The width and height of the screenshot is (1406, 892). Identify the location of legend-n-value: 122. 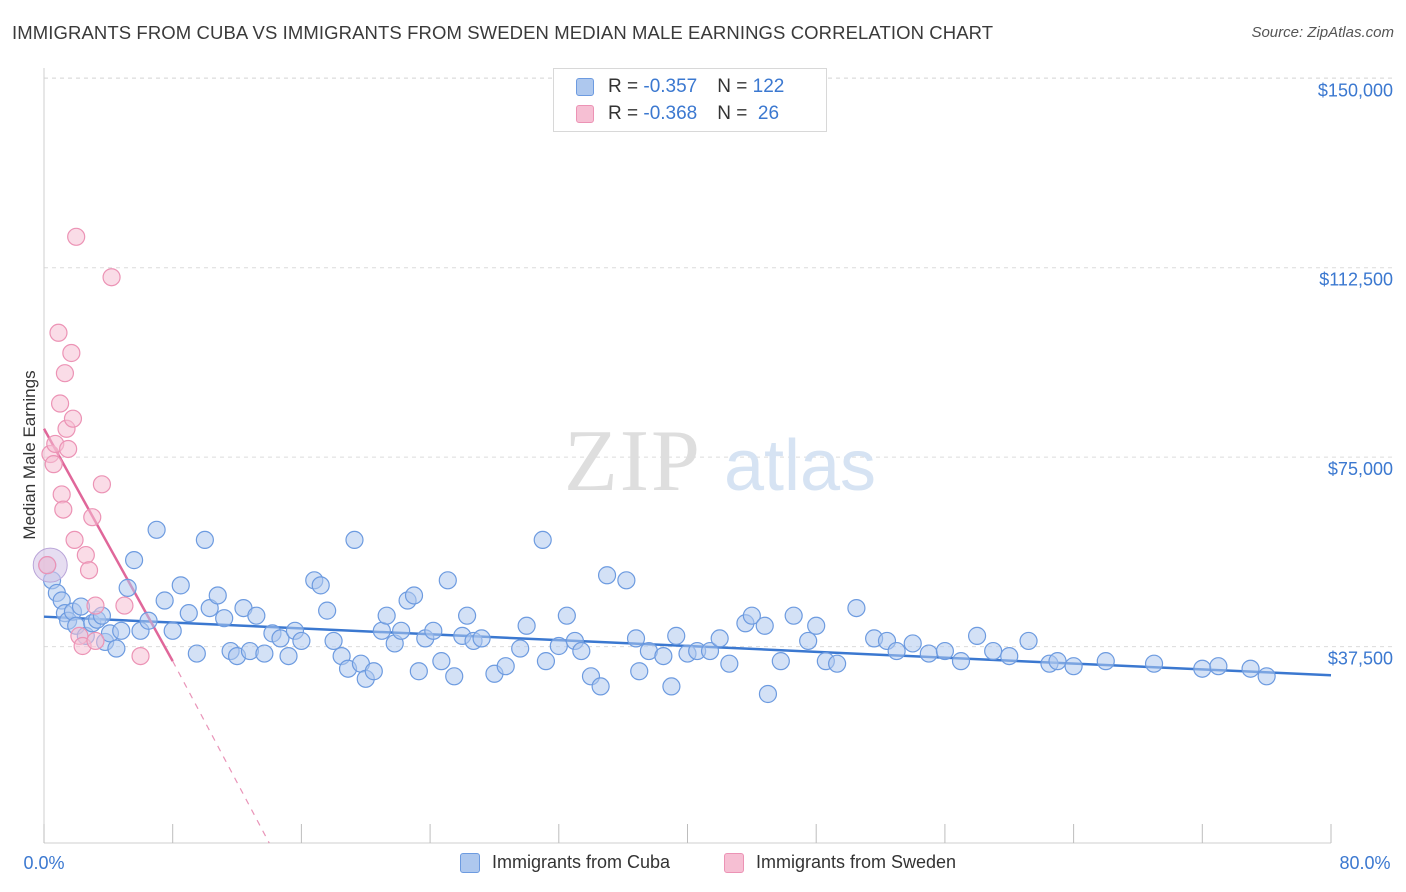
(768, 86).